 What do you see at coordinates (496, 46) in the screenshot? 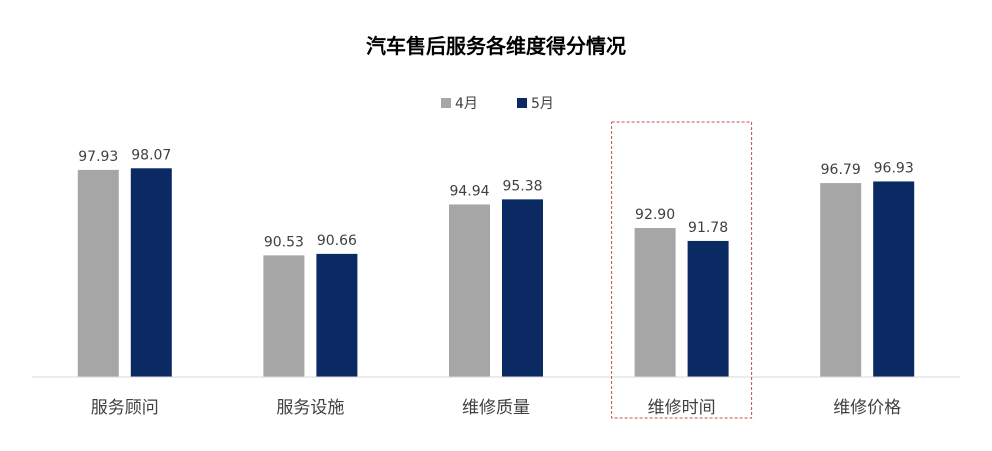
I see `chart-title: 汽车售后服务各维度得分情况` at bounding box center [496, 46].